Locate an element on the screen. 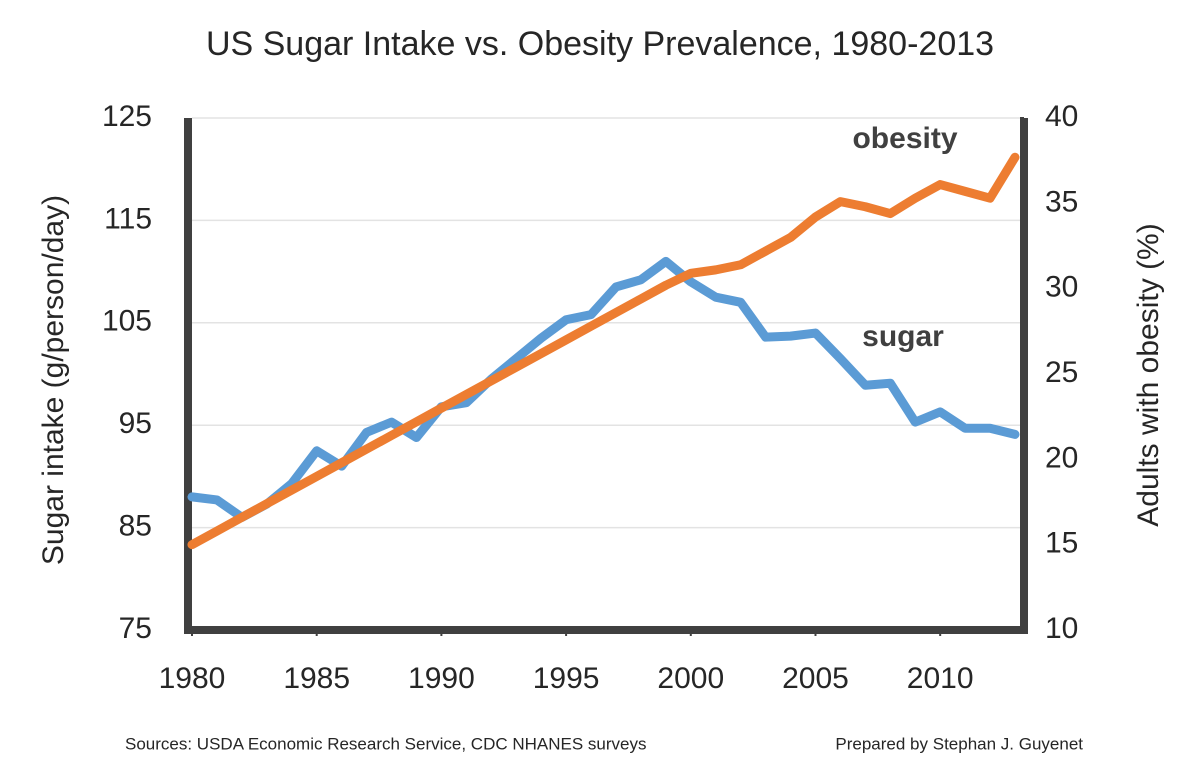 The width and height of the screenshot is (1200, 778). x-tick-label: 2010 is located at coordinates (940, 678).